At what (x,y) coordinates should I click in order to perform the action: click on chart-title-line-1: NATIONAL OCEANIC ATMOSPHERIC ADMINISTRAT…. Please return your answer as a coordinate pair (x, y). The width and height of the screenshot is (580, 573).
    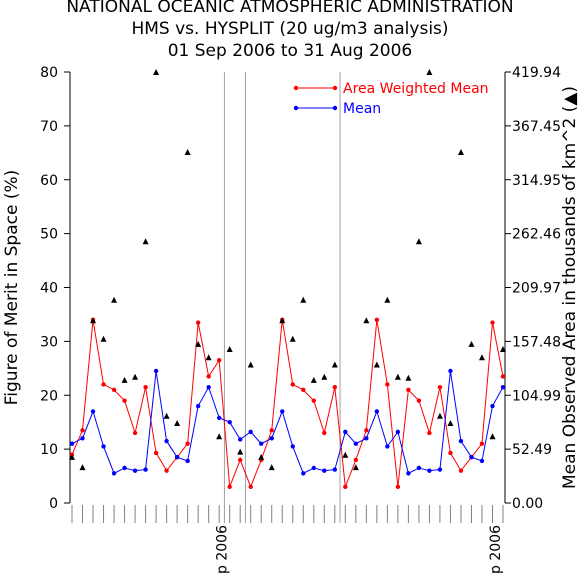
    Looking at the image, I should click on (290, 8).